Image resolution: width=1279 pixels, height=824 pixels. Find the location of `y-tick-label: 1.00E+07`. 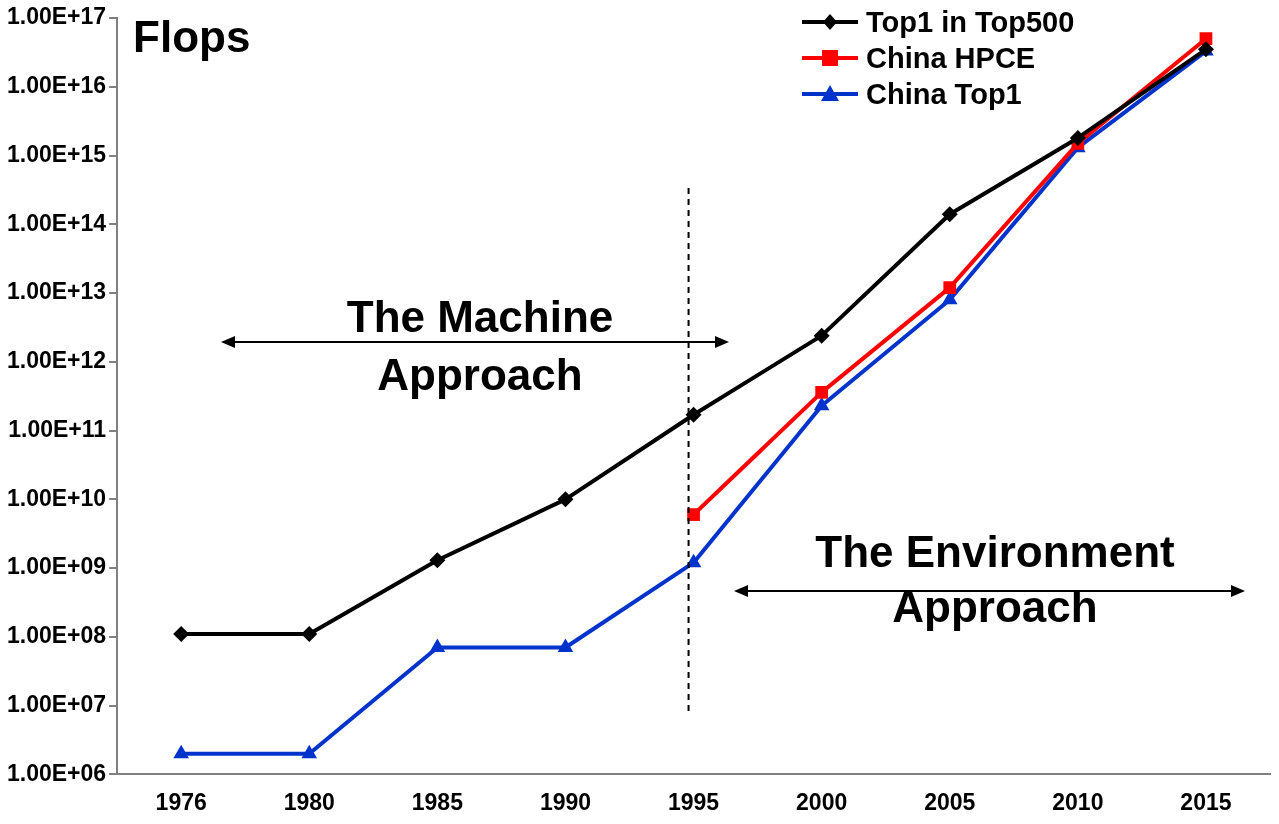

y-tick-label: 1.00E+07 is located at coordinates (57, 703).